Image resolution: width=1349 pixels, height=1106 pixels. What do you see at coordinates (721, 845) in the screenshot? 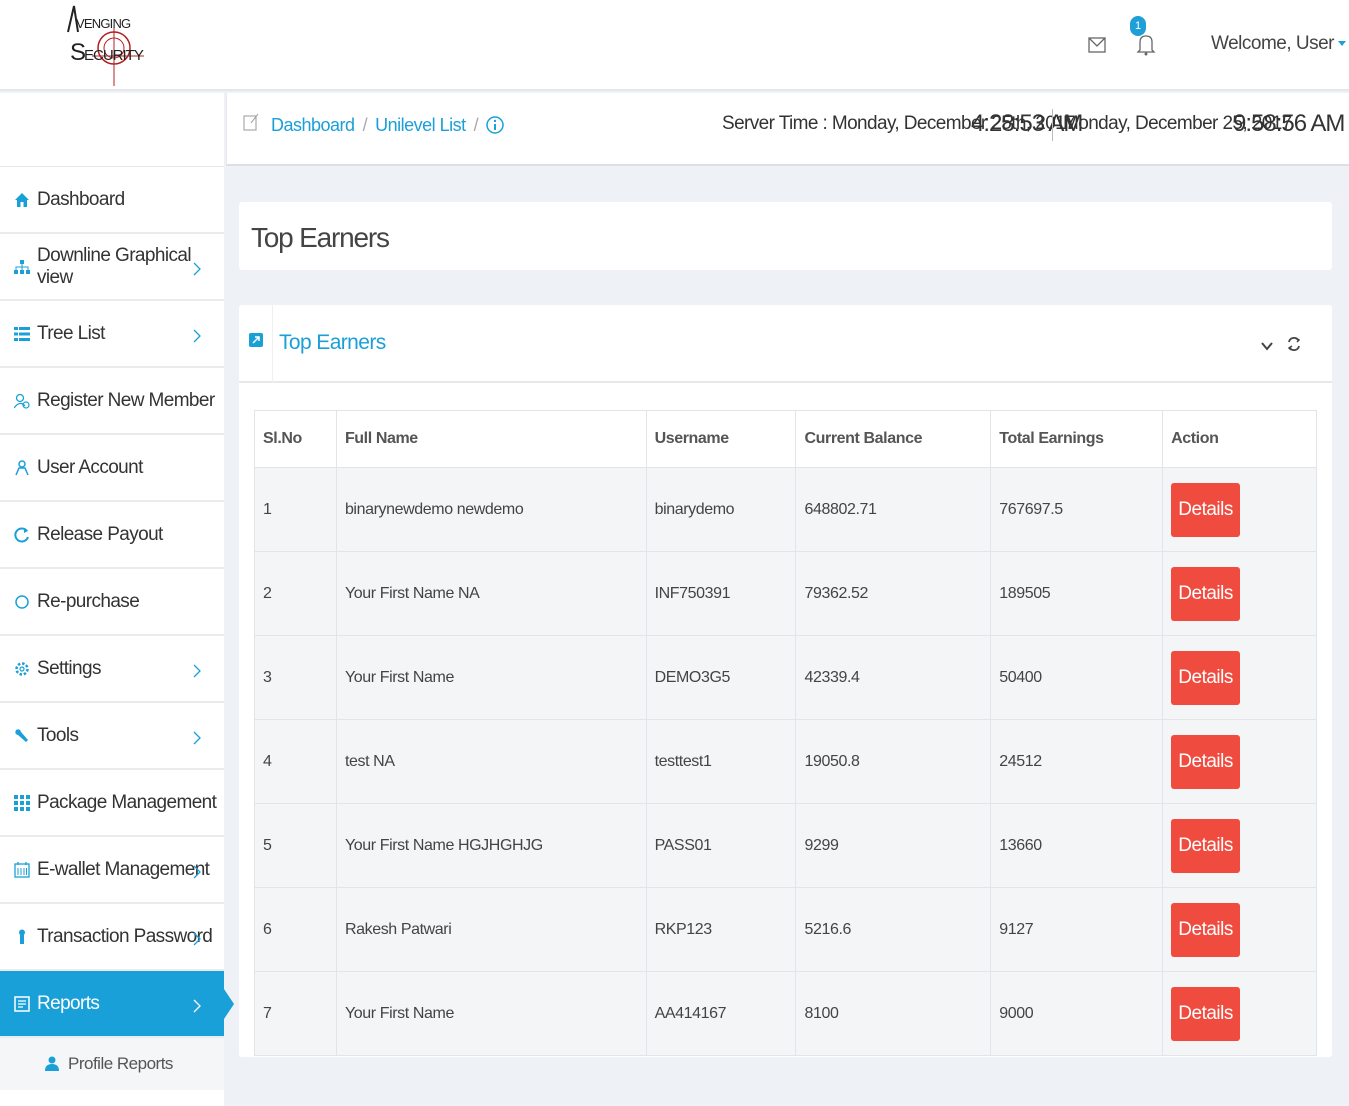
I see `cell-username: PASS01` at bounding box center [721, 845].